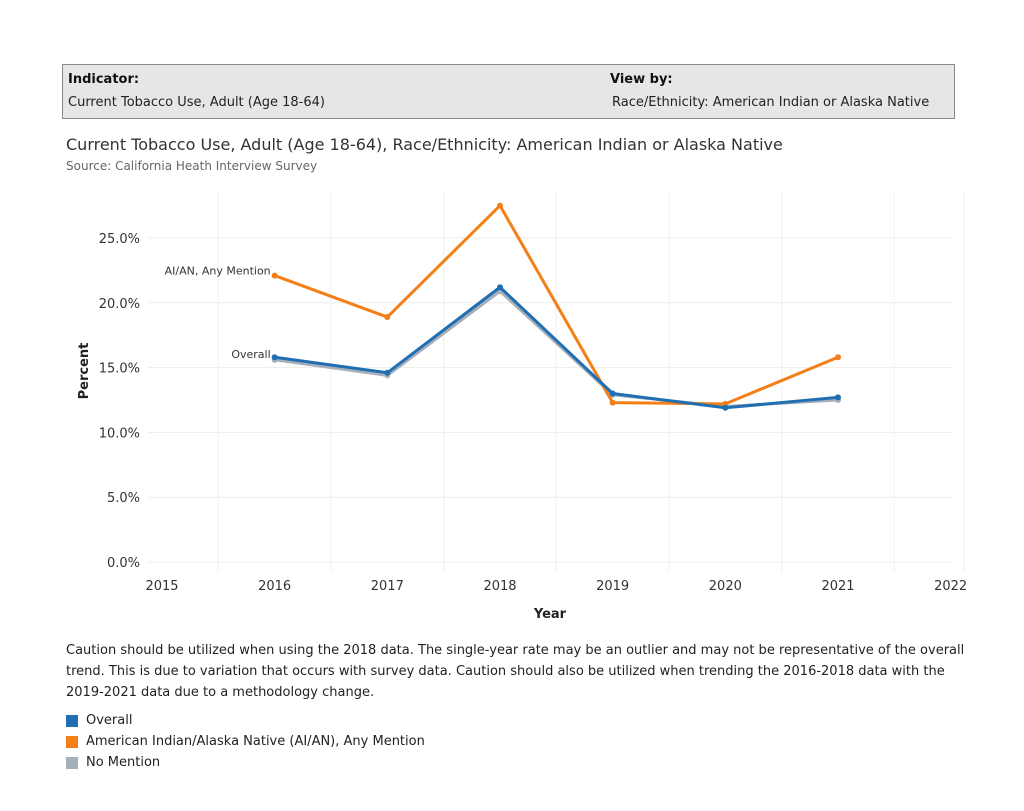 The width and height of the screenshot is (1024, 811). I want to click on x-tick-label: 2016, so click(274, 586).